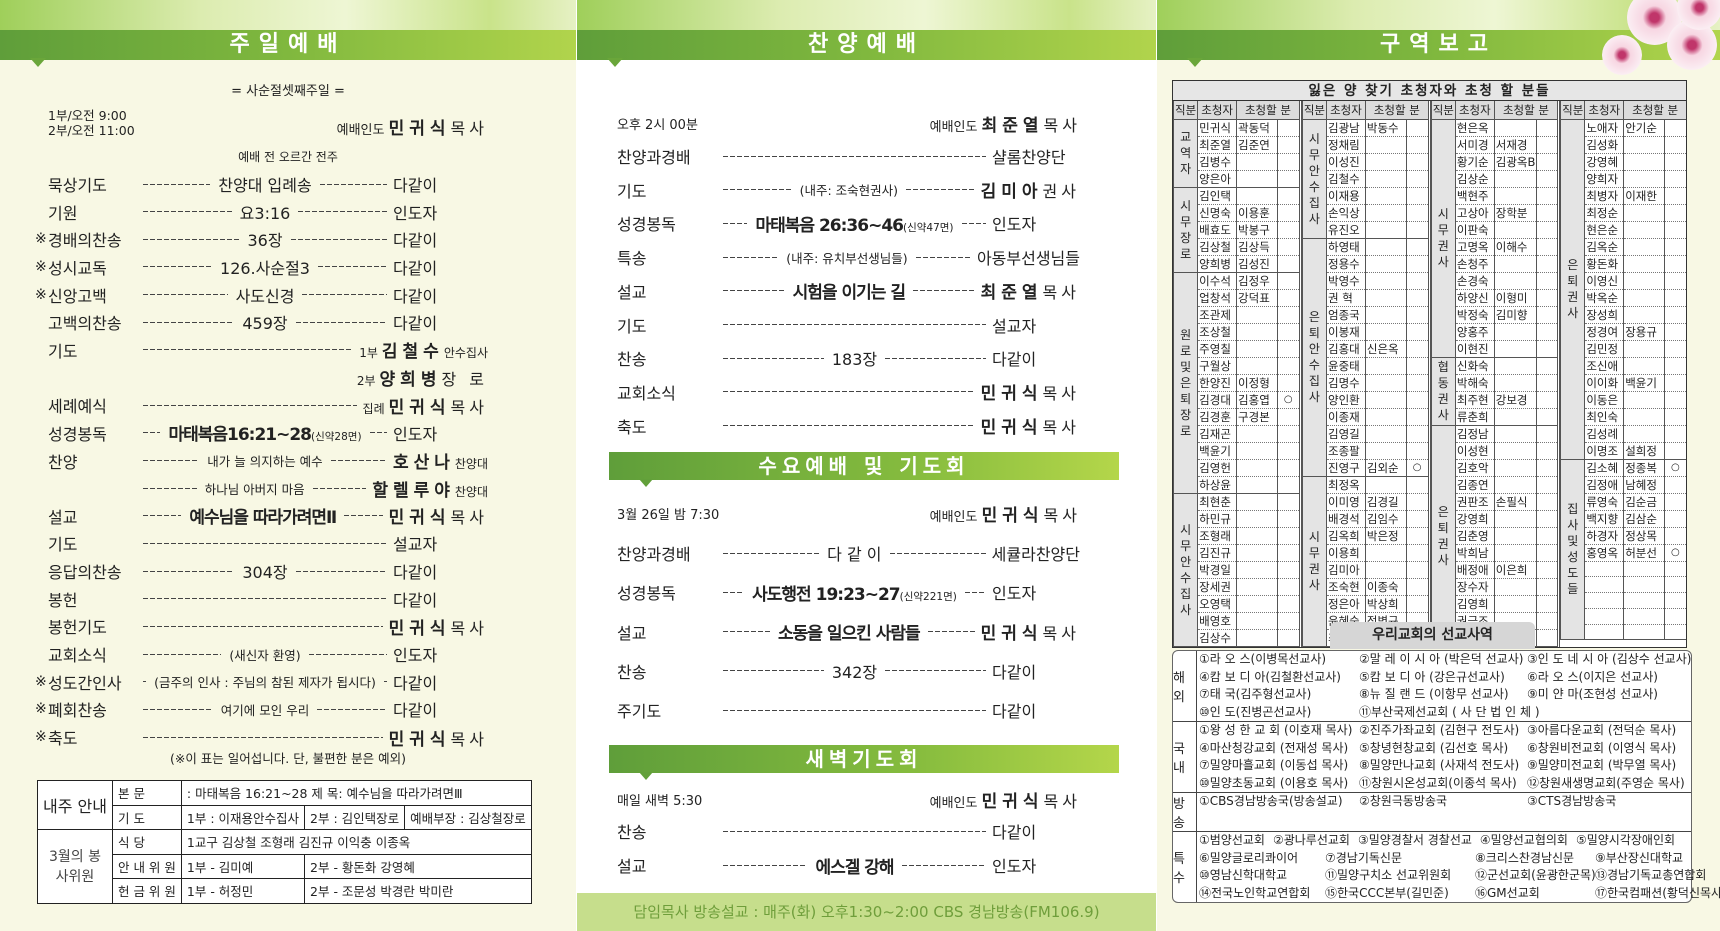 Image resolution: width=1720 pixels, height=931 pixels. What do you see at coordinates (1365, 519) in the screenshot?
I see `invitation-row: 배경석 김임수` at bounding box center [1365, 519].